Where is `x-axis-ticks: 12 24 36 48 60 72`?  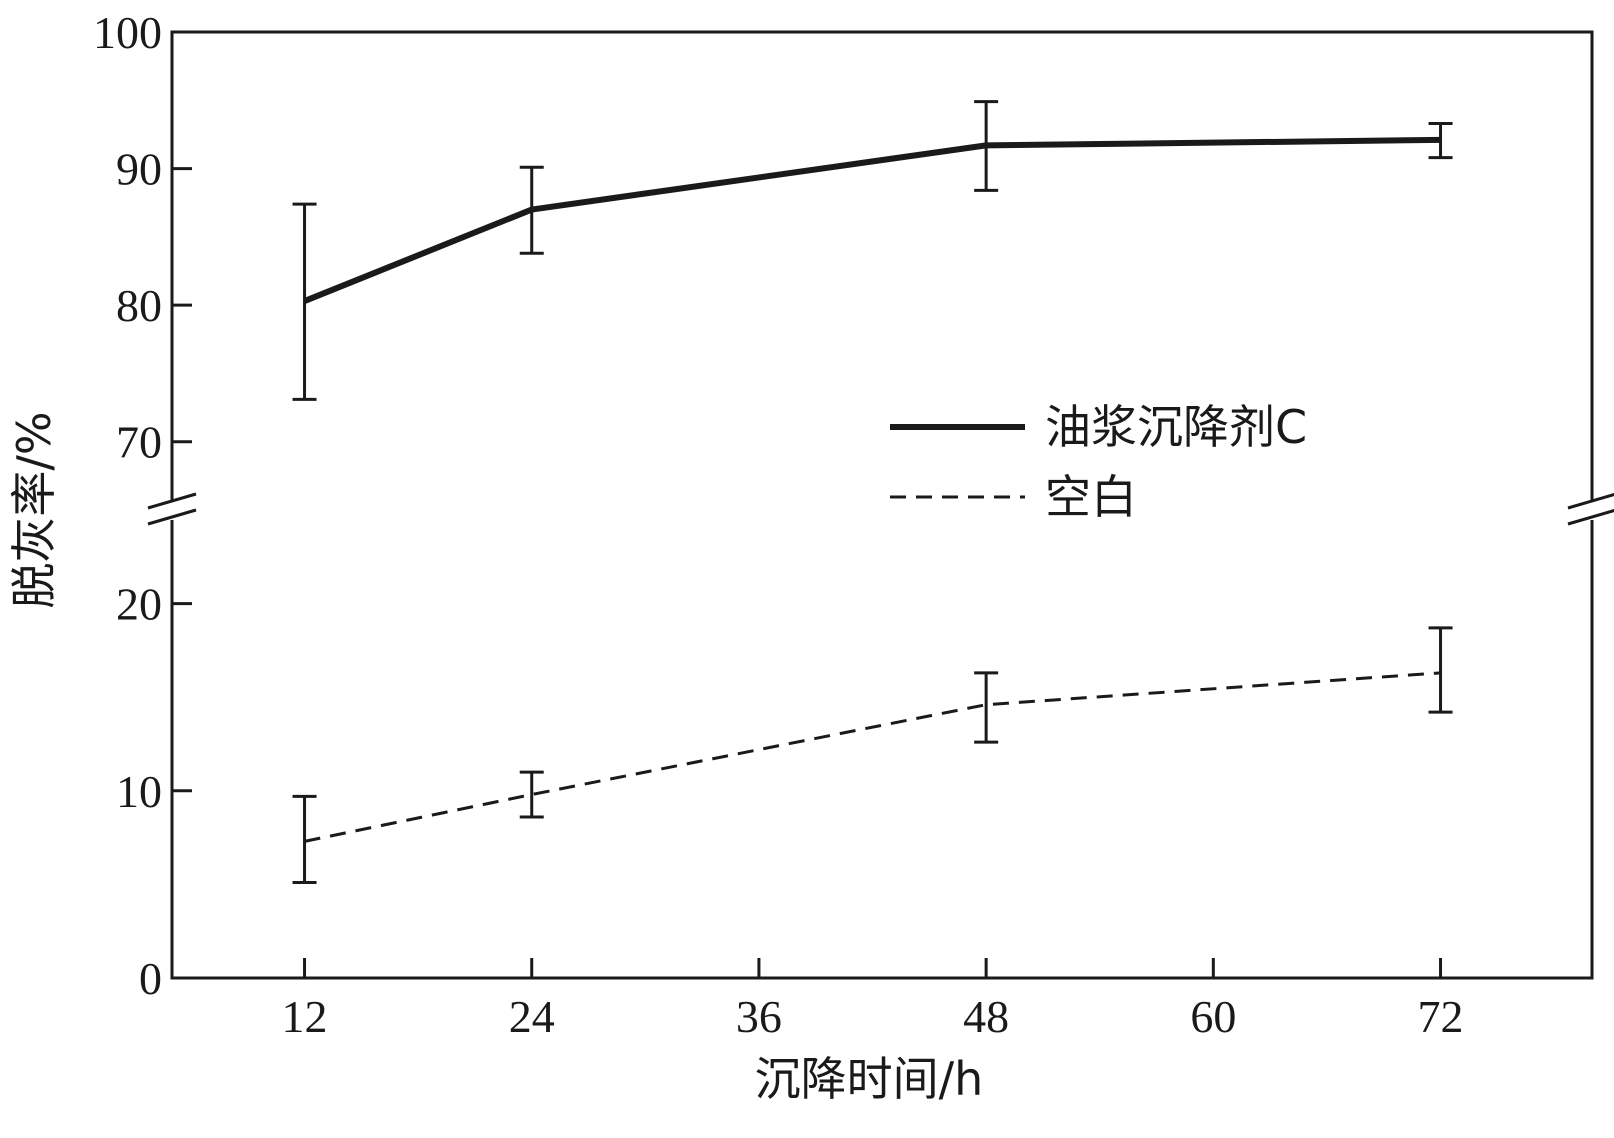
x-axis-ticks: 12 24 36 48 60 72 is located at coordinates (873, 1000).